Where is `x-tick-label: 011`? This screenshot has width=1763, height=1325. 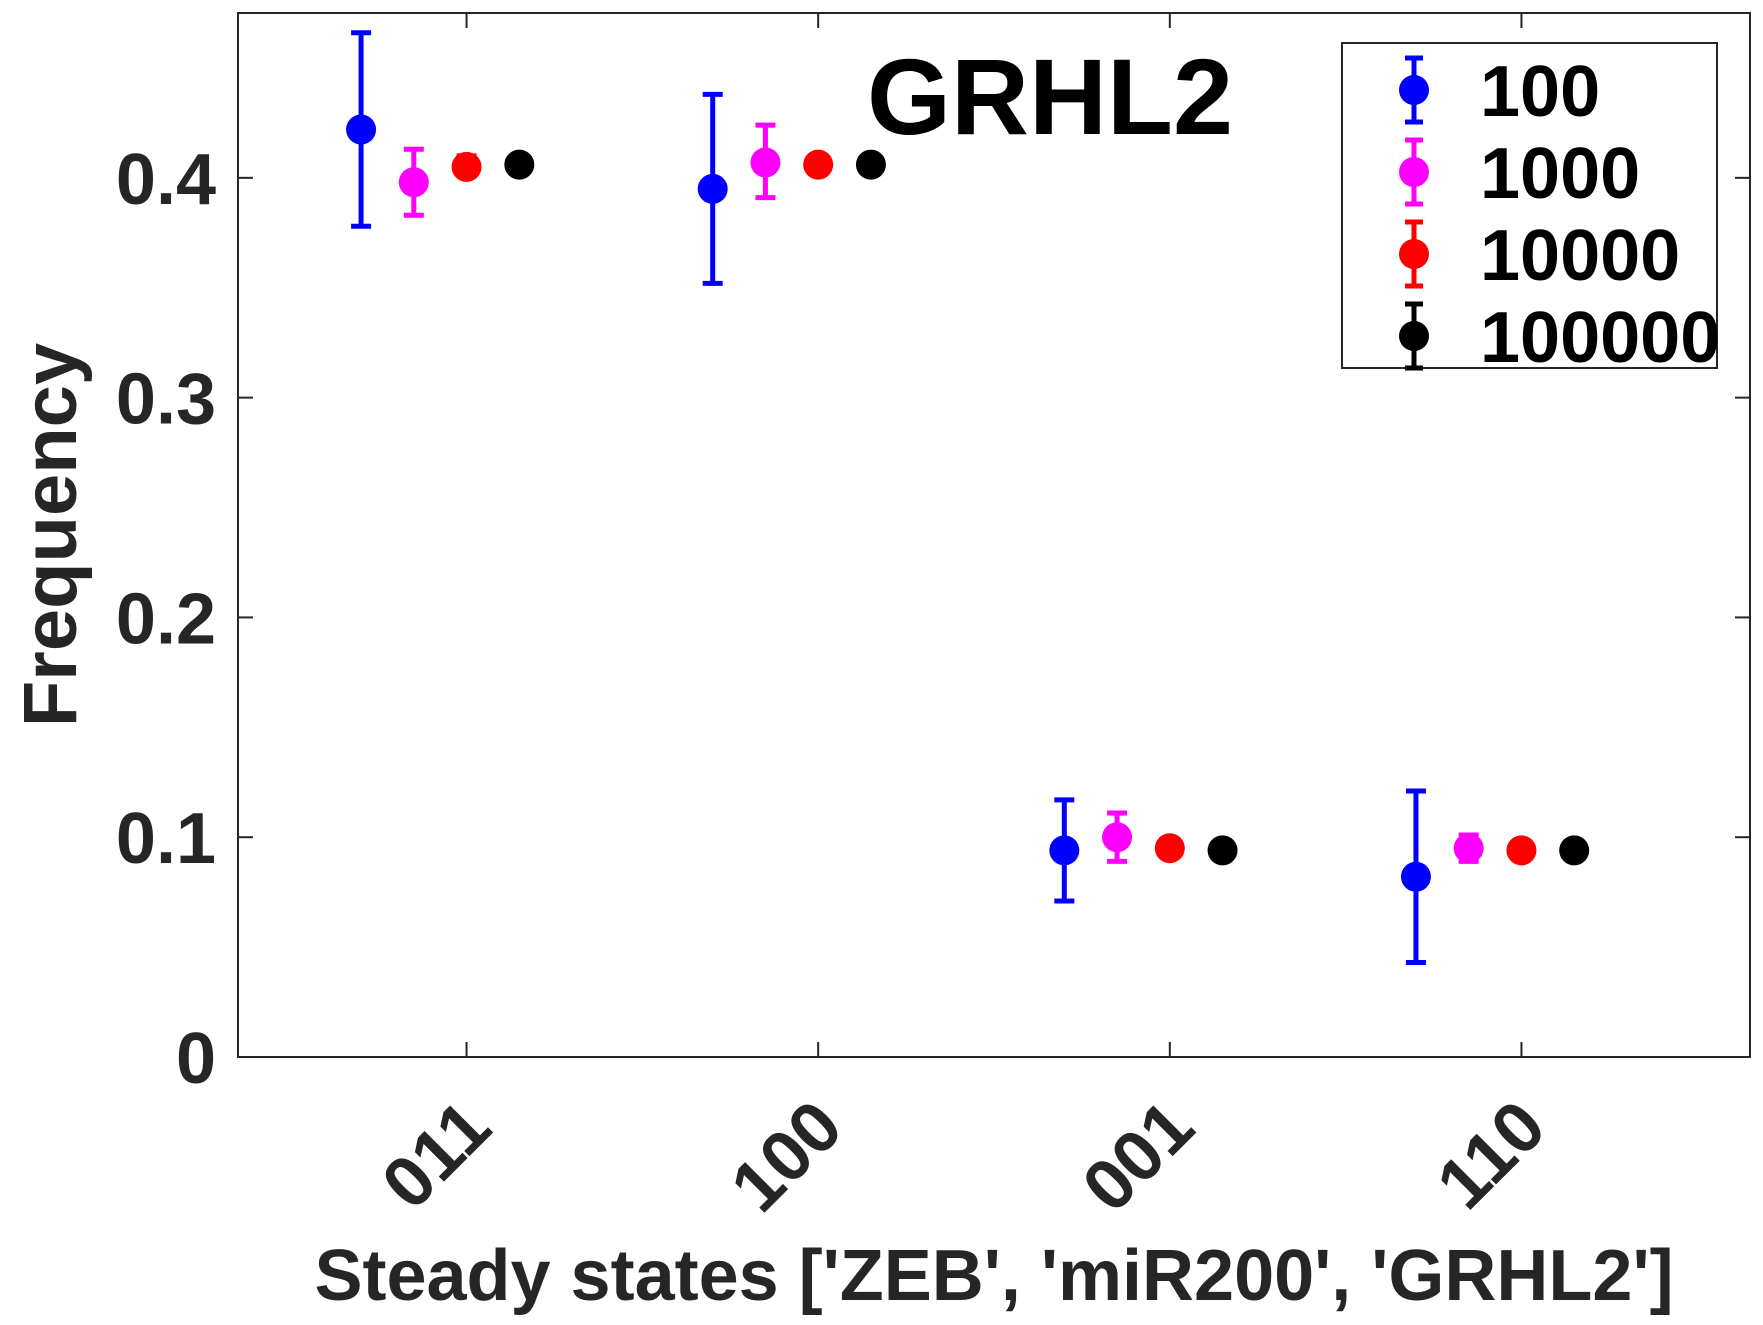
x-tick-label: 011 is located at coordinates (436, 1155).